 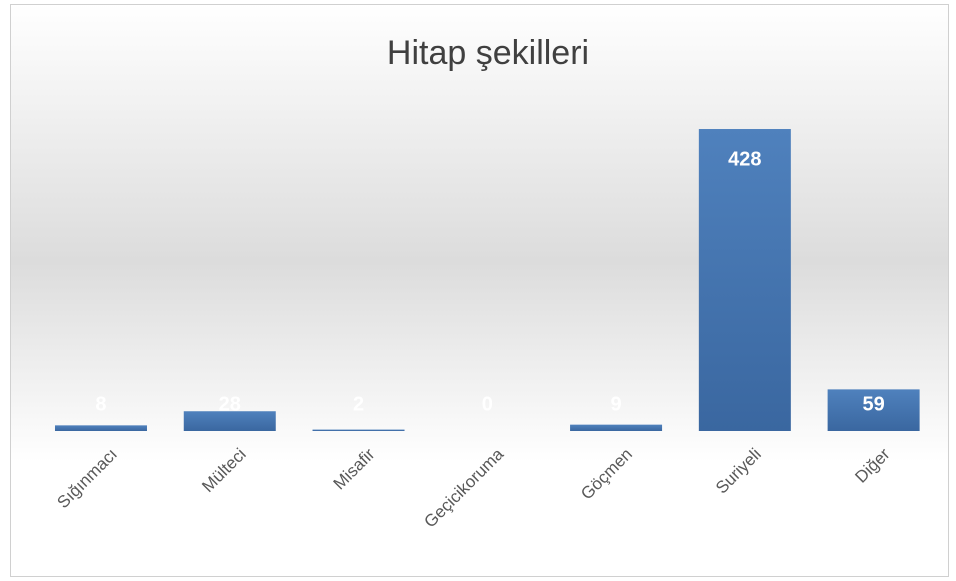 I want to click on data-label: 59, so click(x=873, y=404).